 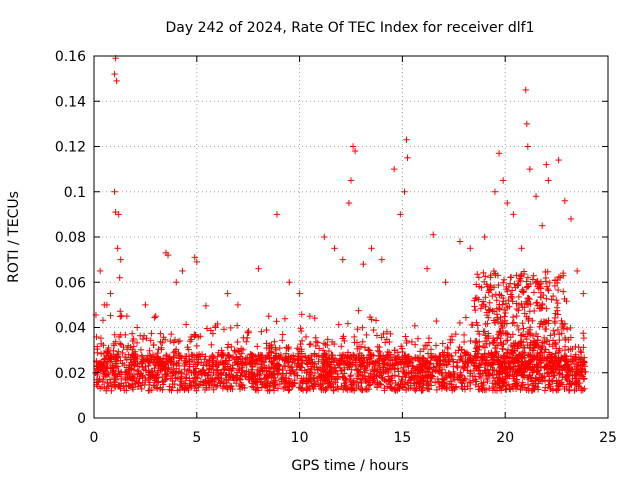 I want to click on x-tick-label: 5, so click(x=196, y=438).